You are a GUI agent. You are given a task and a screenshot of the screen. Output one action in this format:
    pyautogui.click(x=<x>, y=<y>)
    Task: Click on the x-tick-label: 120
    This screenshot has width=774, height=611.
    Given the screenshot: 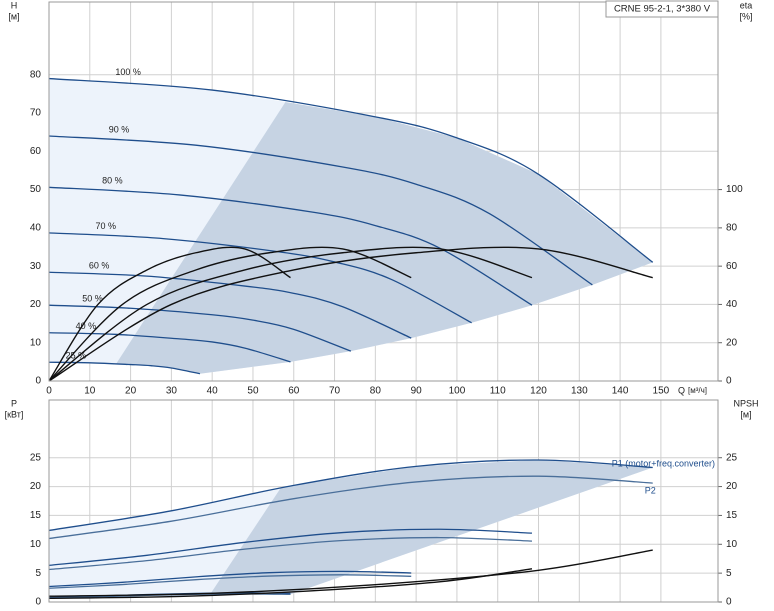 What is the action you would take?
    pyautogui.click(x=538, y=391)
    